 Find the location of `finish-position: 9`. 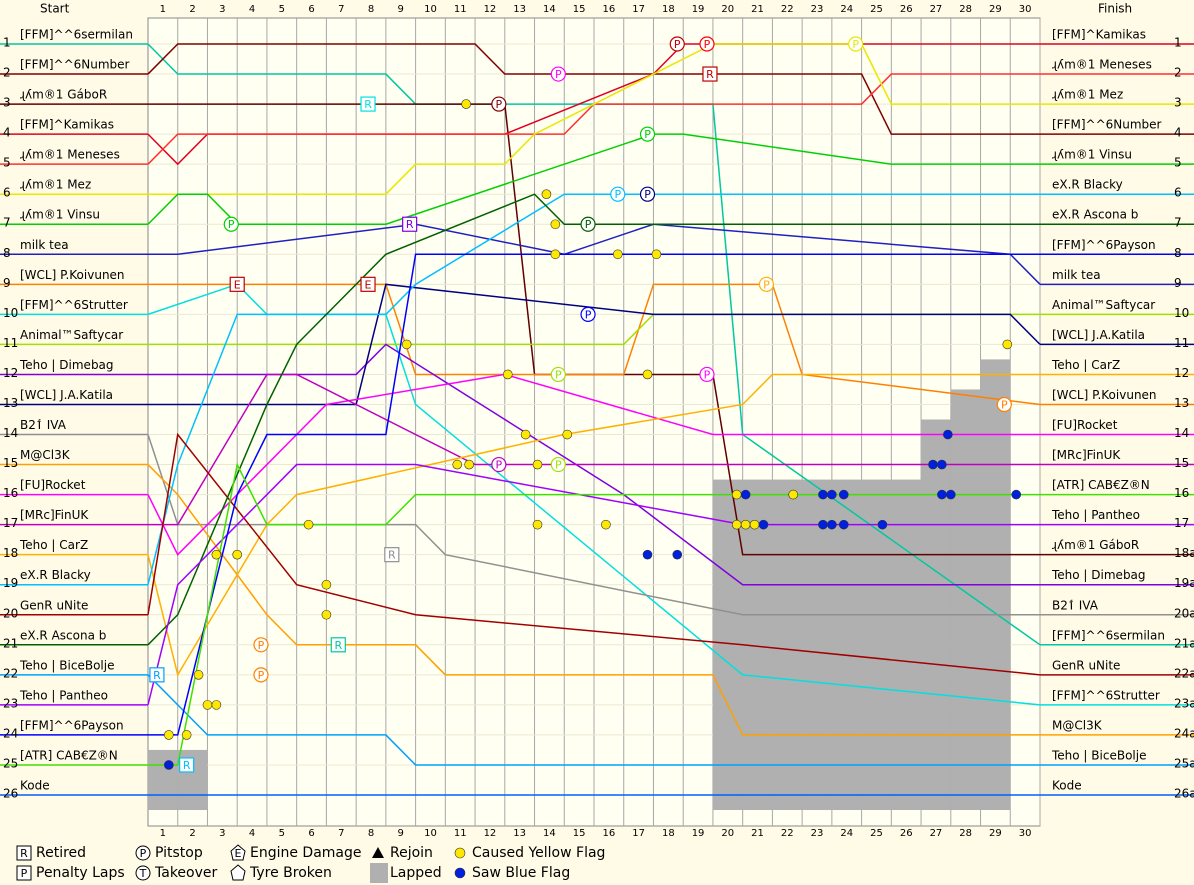

finish-position: 9 is located at coordinates (1178, 283).